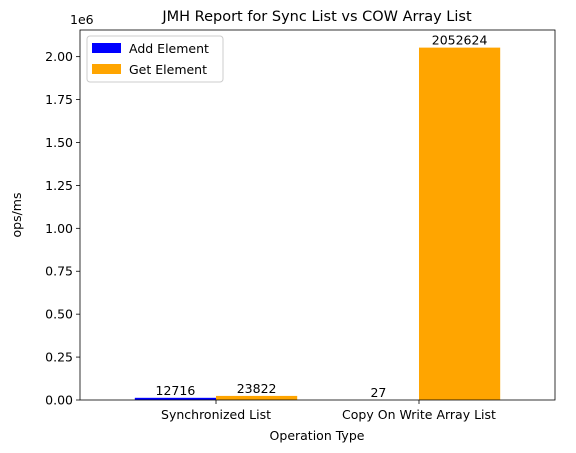 This screenshot has width=576, height=453. What do you see at coordinates (460, 40) in the screenshot?
I see `data-label: 2052624` at bounding box center [460, 40].